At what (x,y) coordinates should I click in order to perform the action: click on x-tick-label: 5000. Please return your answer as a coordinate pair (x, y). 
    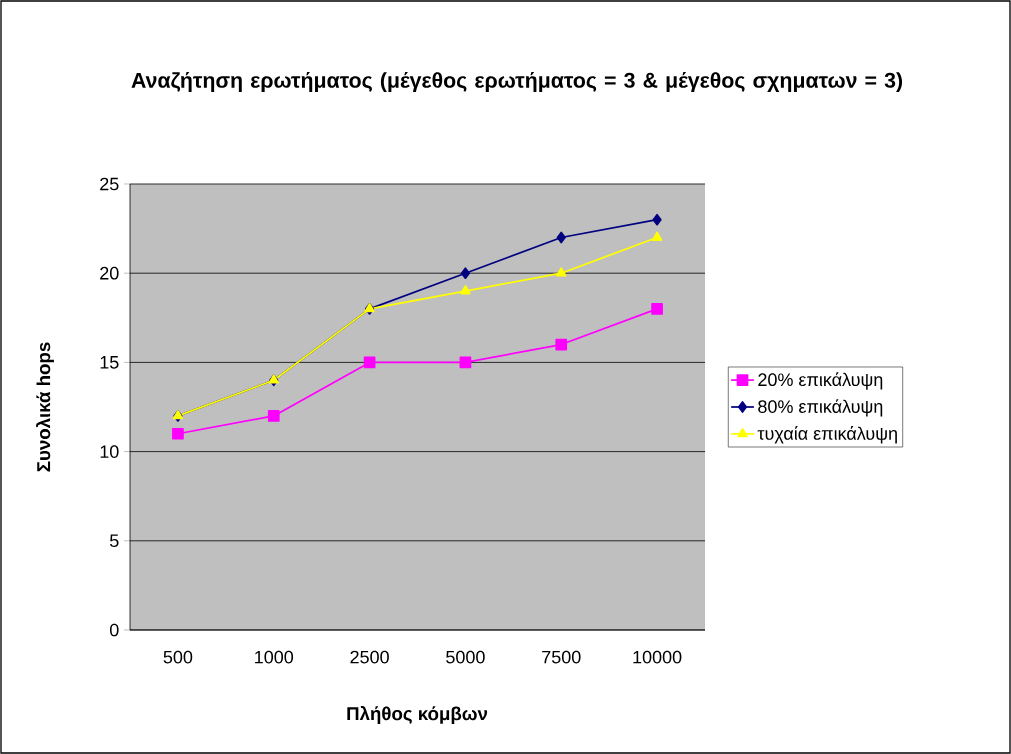
    Looking at the image, I should click on (465, 657).